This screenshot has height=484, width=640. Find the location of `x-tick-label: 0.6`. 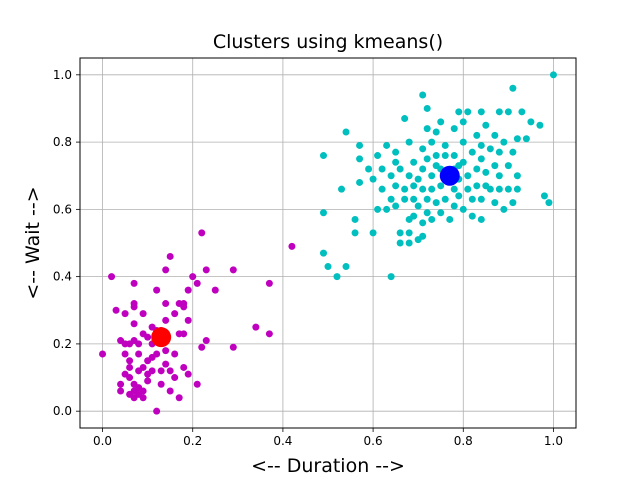

x-tick-label: 0.6 is located at coordinates (373, 441).